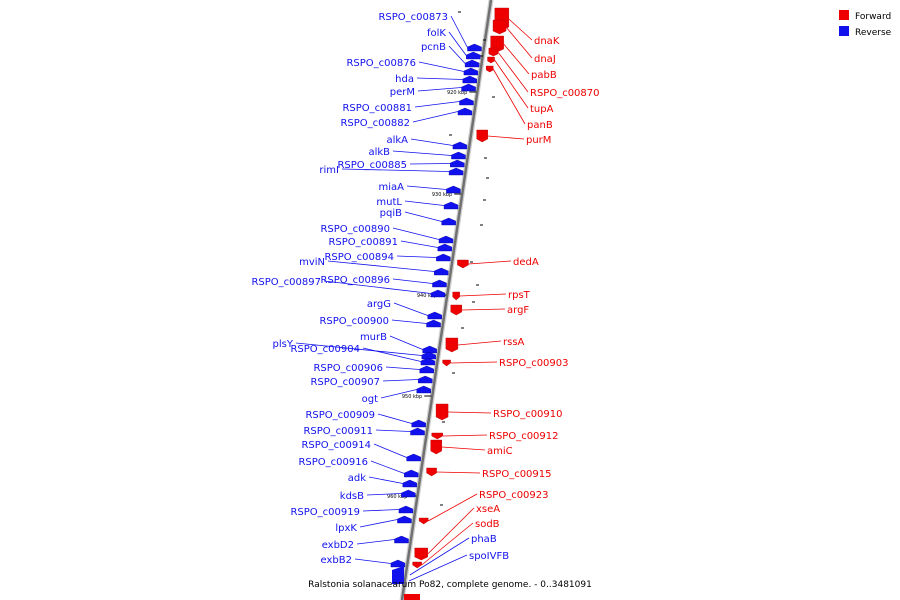 The height and width of the screenshot is (600, 900). I want to click on gene-label: RSPO_c00910, so click(528, 414).